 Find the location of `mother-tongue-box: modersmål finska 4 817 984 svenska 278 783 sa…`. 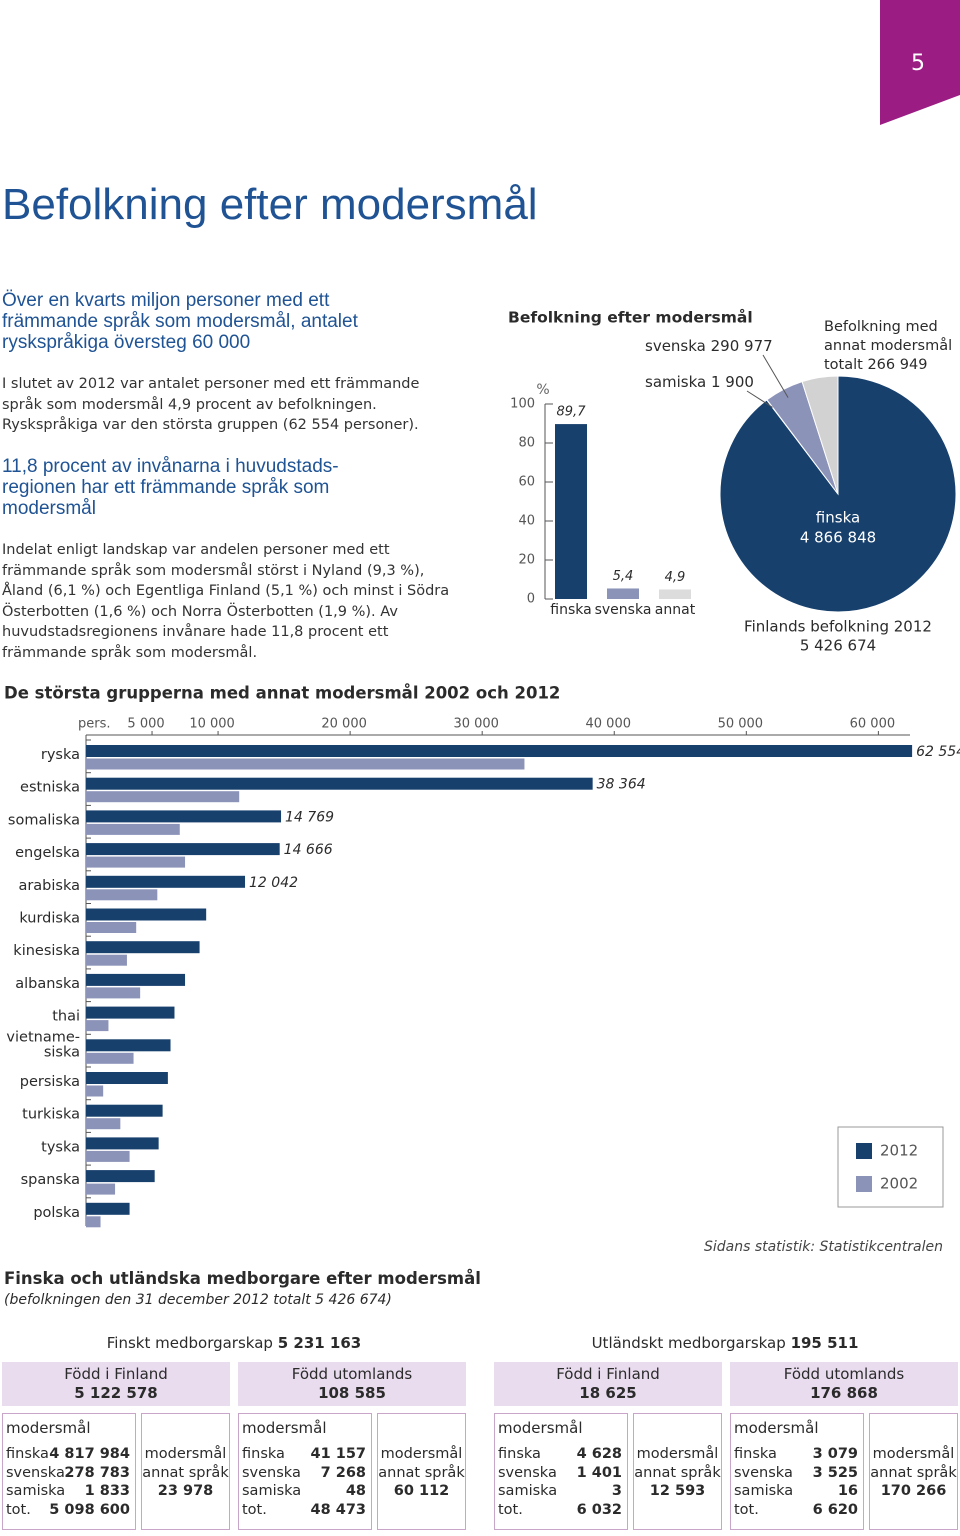

mother-tongue-box: modersmål finska 4 817 984 svenska 278 783 sa… is located at coordinates (69, 1471).